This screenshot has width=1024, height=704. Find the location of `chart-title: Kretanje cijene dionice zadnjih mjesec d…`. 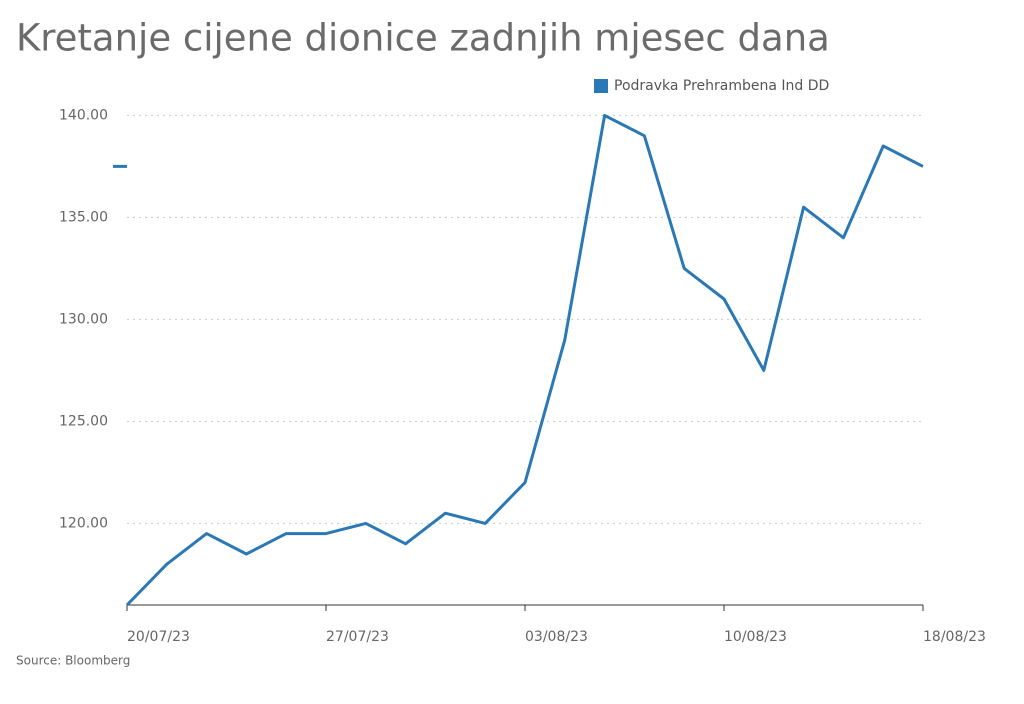

chart-title: Kretanje cijene dionice zadnjih mjesec d… is located at coordinates (423, 38).